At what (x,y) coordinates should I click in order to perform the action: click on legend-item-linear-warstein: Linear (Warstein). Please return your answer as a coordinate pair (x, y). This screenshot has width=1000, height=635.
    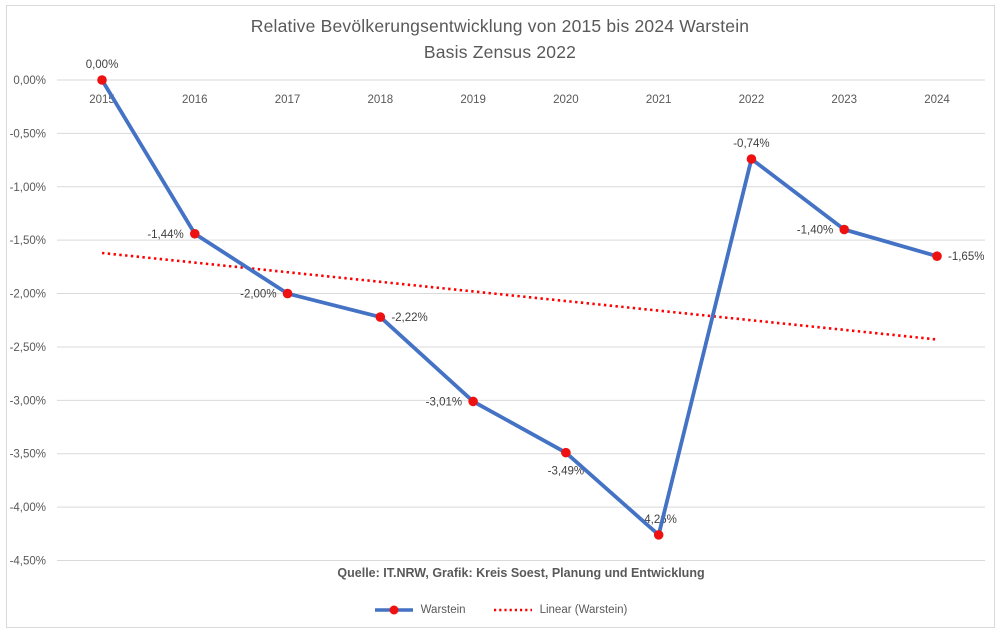
    Looking at the image, I should click on (560, 610).